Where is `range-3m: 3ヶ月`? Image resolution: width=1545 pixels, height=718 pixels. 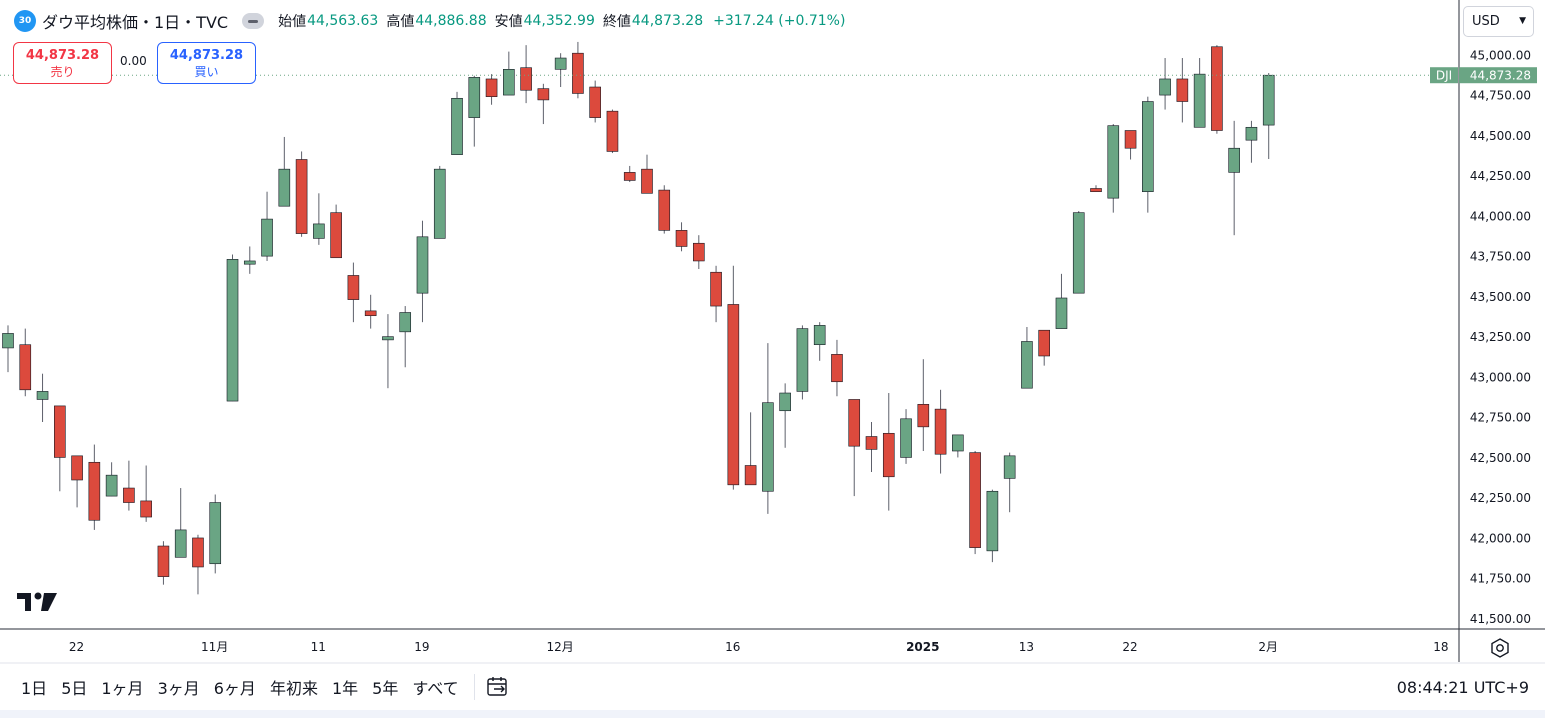
range-3m: 3ヶ月 is located at coordinates (178, 688).